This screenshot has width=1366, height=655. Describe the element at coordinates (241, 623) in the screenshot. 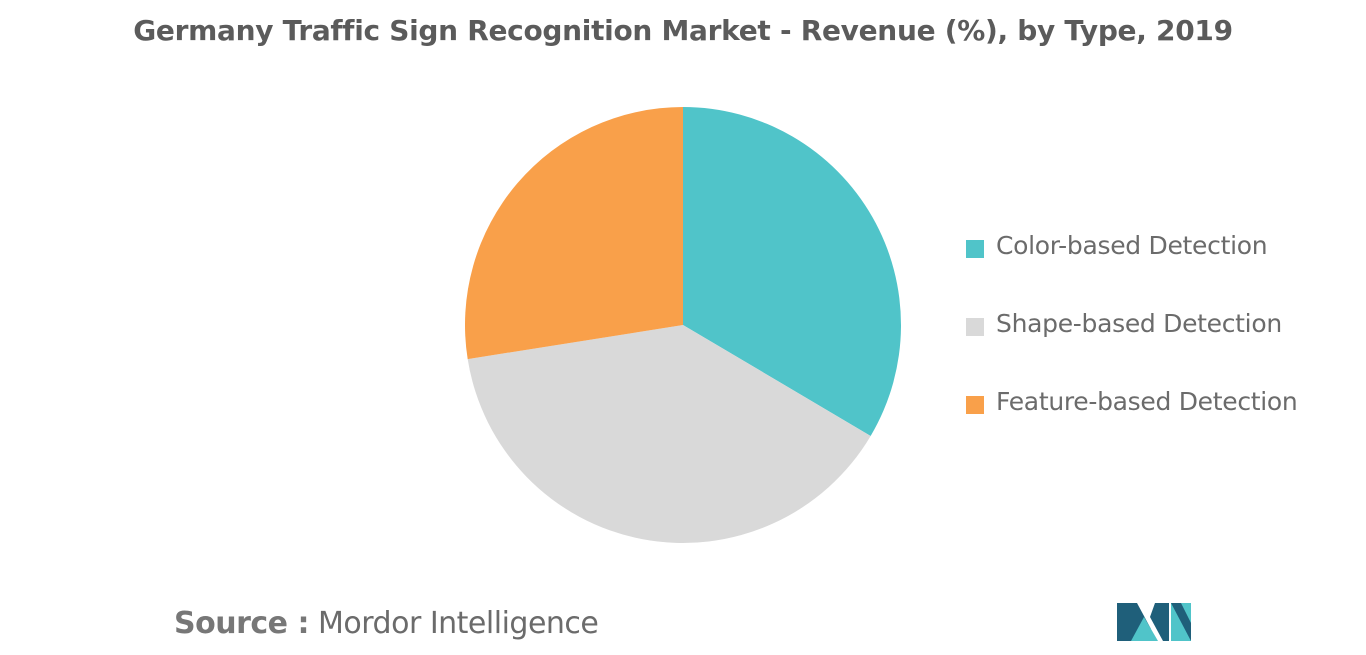

I see `source-prefix: Source :` at that location.